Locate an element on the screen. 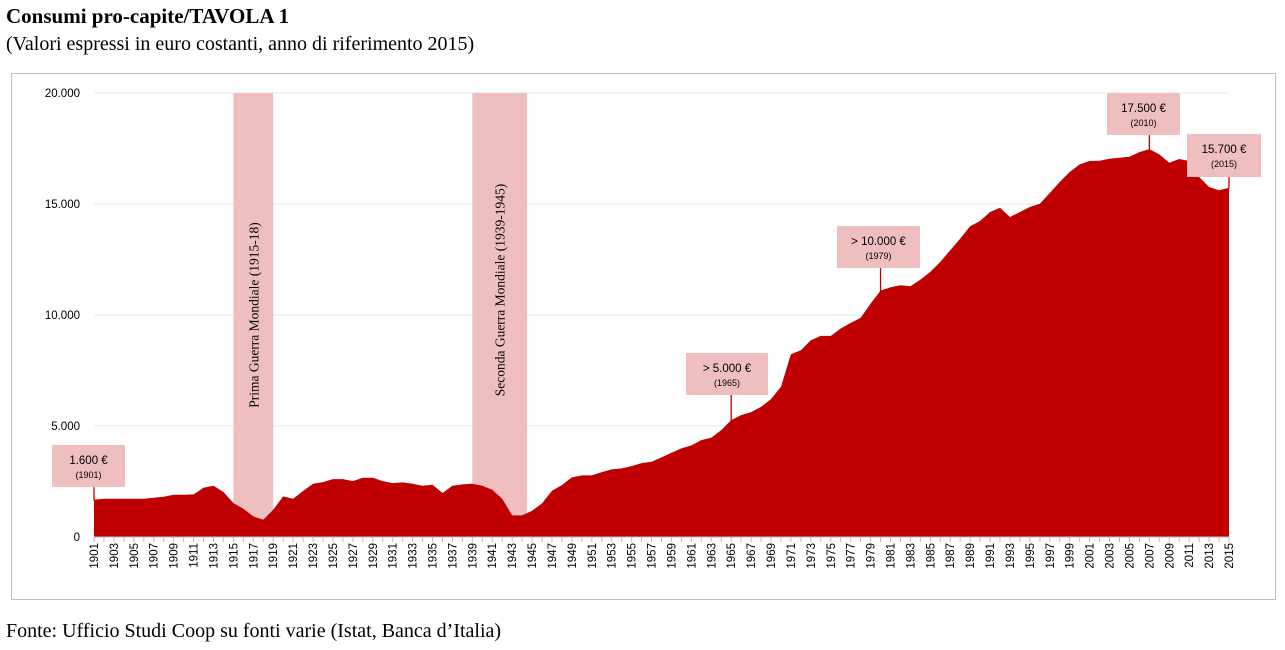  x-tick-label: 1969 is located at coordinates (772, 556).